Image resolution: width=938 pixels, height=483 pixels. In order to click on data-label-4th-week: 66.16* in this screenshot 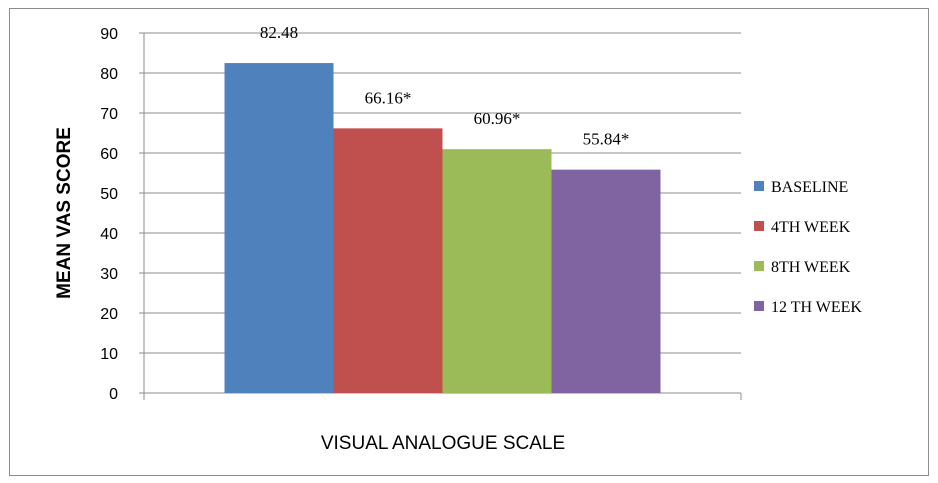, I will do `click(388, 97)`.